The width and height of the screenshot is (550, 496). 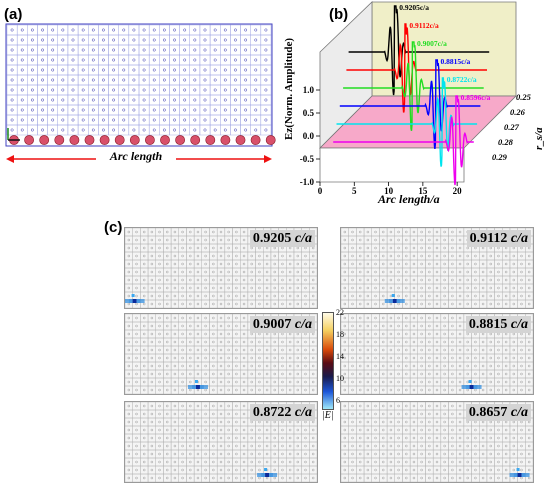 I want to click on y-tick-label: -0.5, so click(x=307, y=159).